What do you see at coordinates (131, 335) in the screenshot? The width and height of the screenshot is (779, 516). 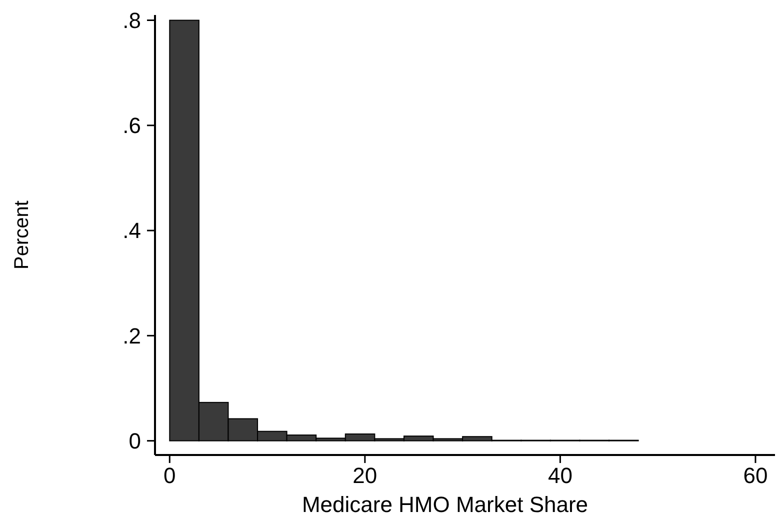 I see `y-tick-label: .2` at bounding box center [131, 335].